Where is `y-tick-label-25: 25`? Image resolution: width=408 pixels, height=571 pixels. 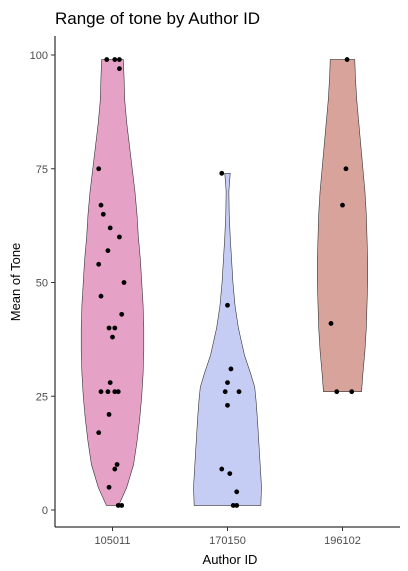 y-tick-label-25: 25 is located at coordinates (42, 397).